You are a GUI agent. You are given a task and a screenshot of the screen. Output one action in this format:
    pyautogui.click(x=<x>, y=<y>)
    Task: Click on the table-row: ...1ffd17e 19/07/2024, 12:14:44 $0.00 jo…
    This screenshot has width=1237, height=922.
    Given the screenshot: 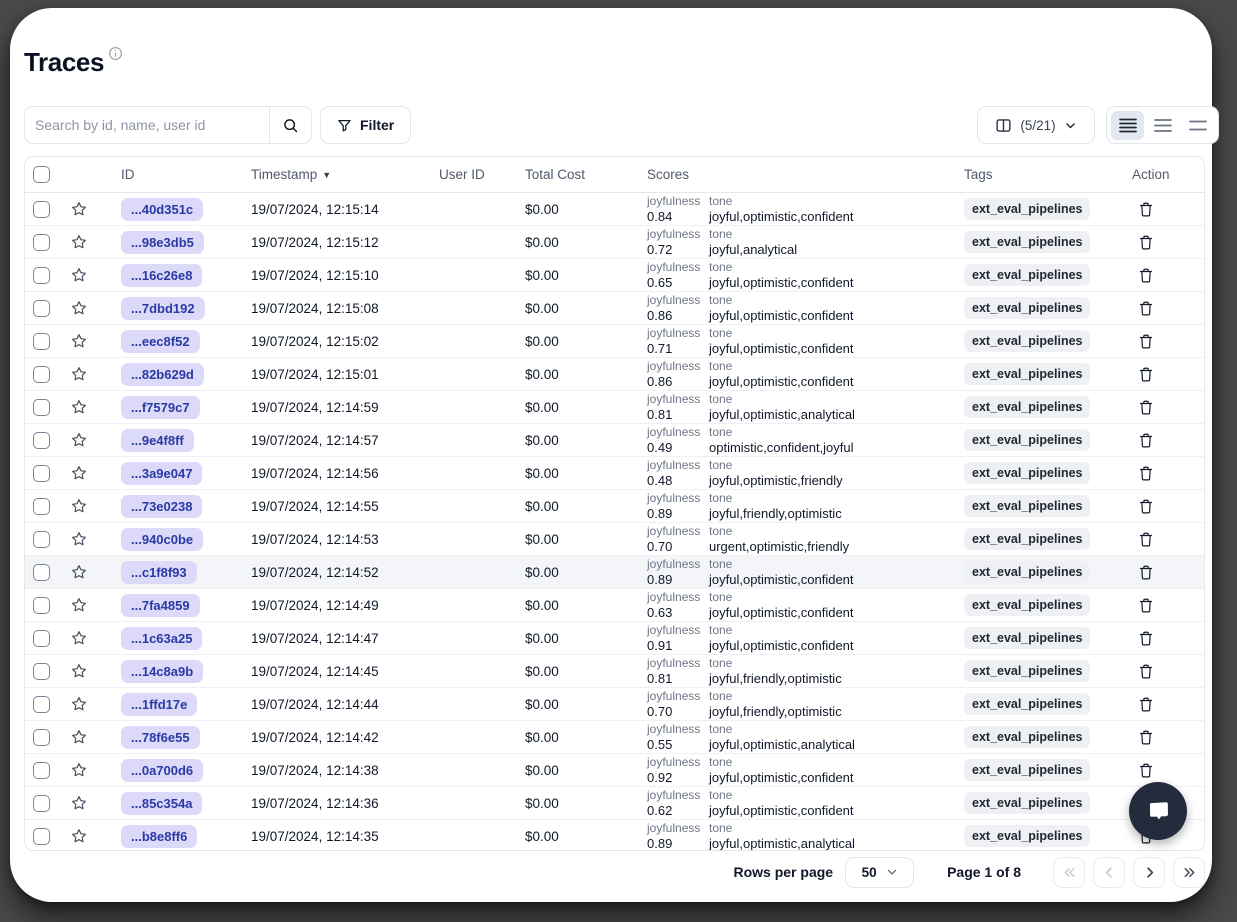 What is the action you would take?
    pyautogui.click(x=614, y=704)
    